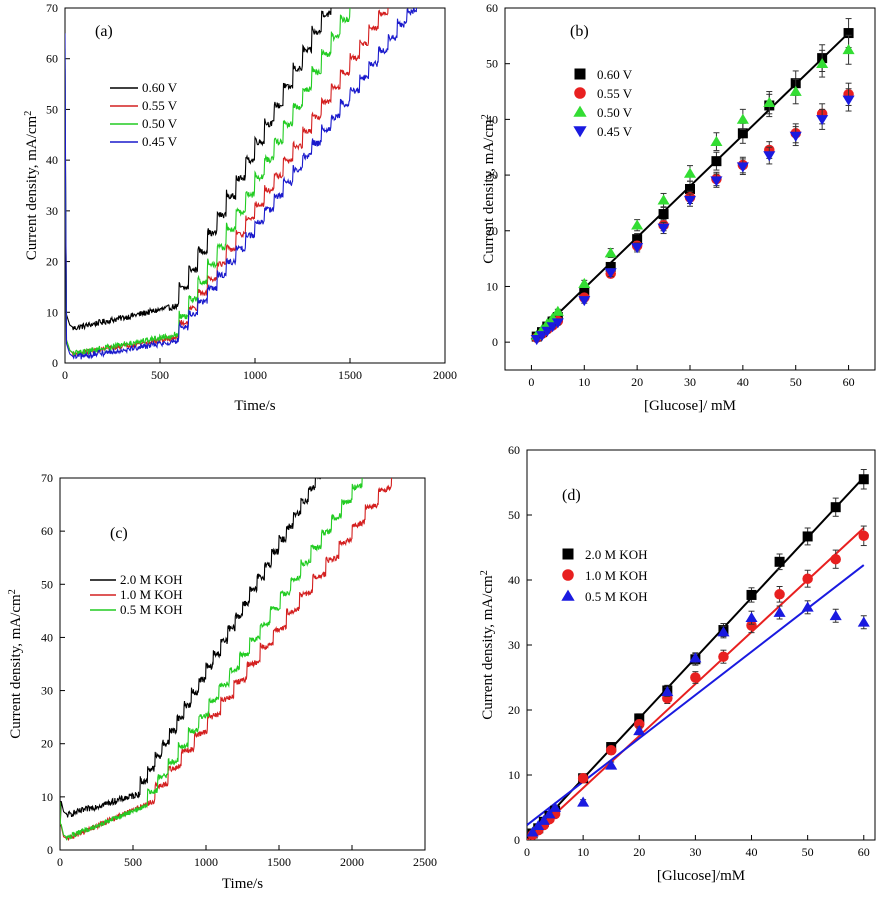 This screenshot has width=890, height=900. Describe the element at coordinates (352, 862) in the screenshot. I see `x-tick-label: 2000` at that location.